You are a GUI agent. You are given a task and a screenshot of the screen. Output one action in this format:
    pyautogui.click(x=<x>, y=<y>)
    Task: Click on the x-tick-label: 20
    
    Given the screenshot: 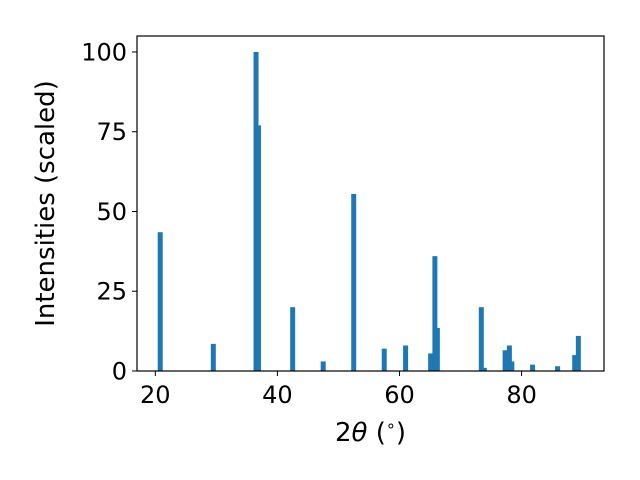 What is the action you would take?
    pyautogui.click(x=155, y=395)
    